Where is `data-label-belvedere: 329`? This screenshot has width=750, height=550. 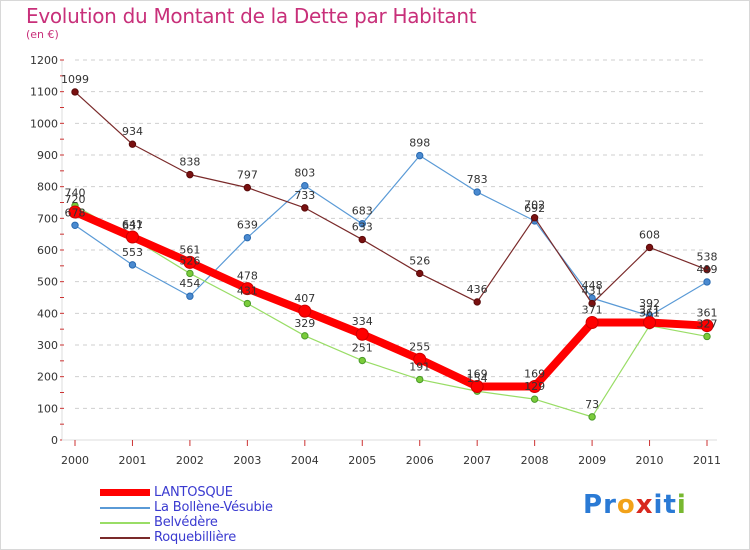
data-label-belvedere: 329 is located at coordinates (304, 323).